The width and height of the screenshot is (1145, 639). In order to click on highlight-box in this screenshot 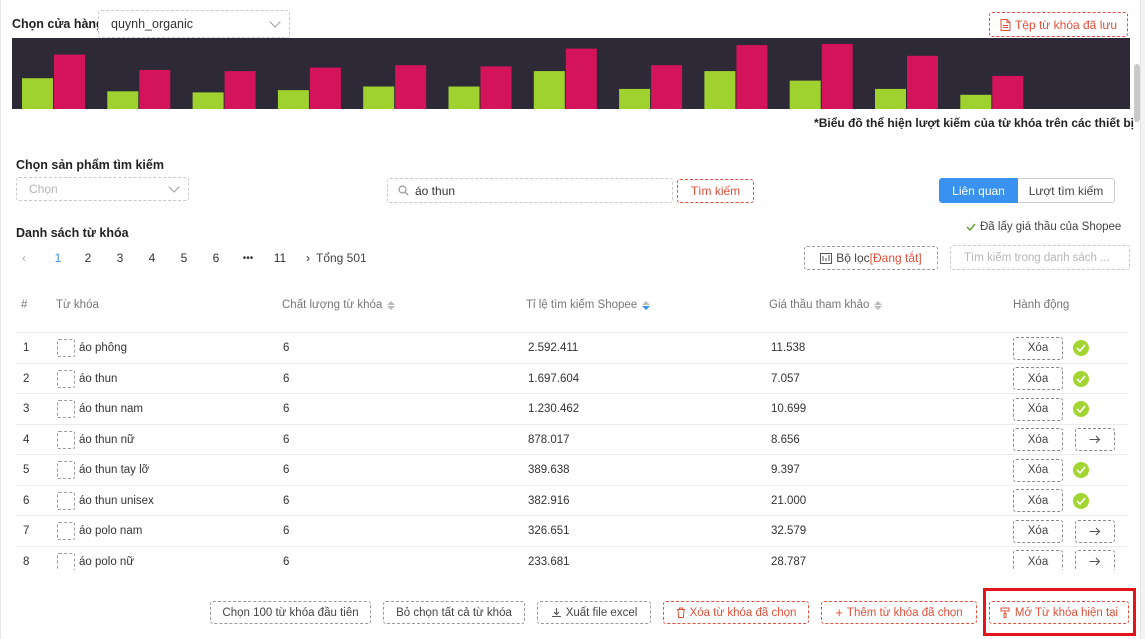, I will do `click(1059, 612)`.